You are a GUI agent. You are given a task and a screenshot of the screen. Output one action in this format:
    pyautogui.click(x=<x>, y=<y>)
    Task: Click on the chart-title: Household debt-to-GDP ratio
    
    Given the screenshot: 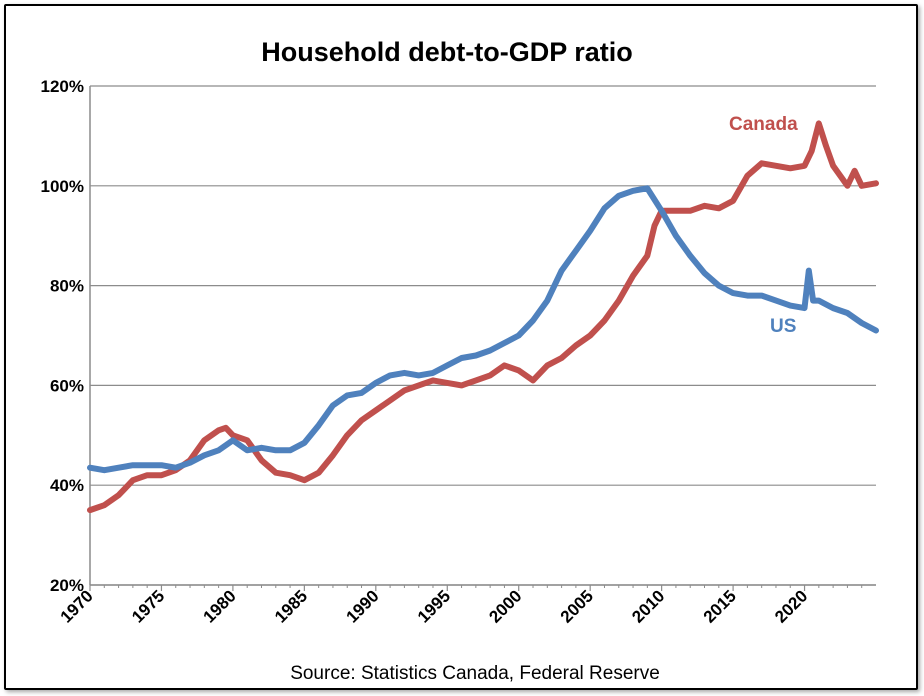 What is the action you would take?
    pyautogui.click(x=447, y=52)
    